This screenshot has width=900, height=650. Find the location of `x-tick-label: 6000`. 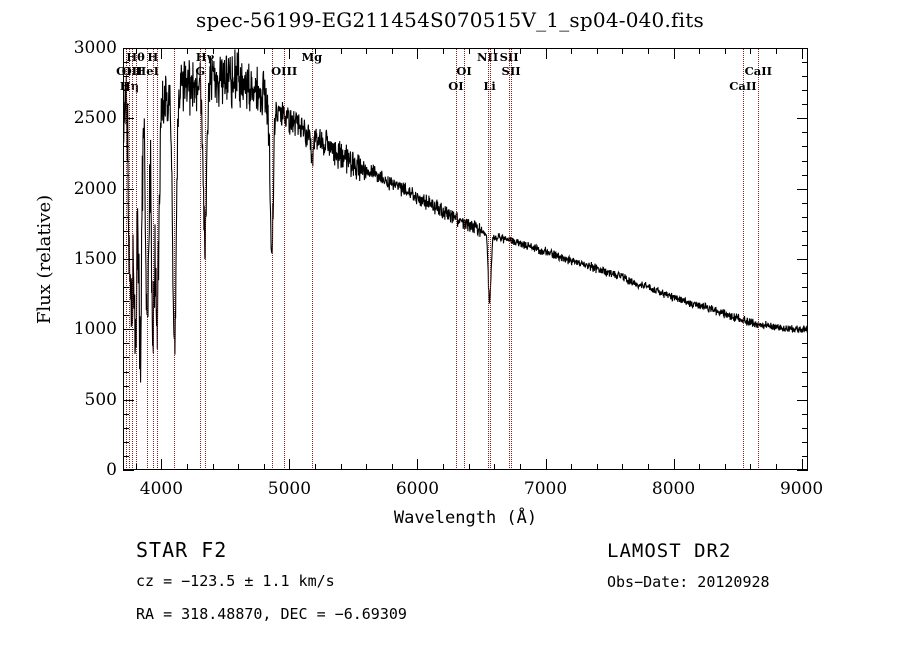

x-tick-label: 6000 is located at coordinates (417, 489).